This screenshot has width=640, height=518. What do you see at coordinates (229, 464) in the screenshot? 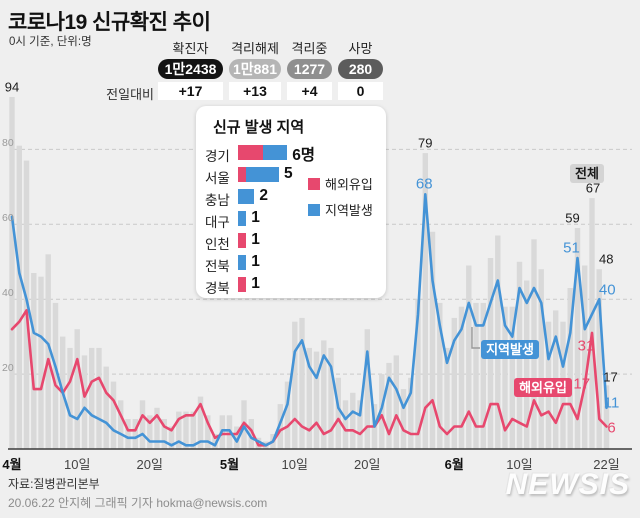
I see `x-tick-label: 5월` at bounding box center [229, 464].